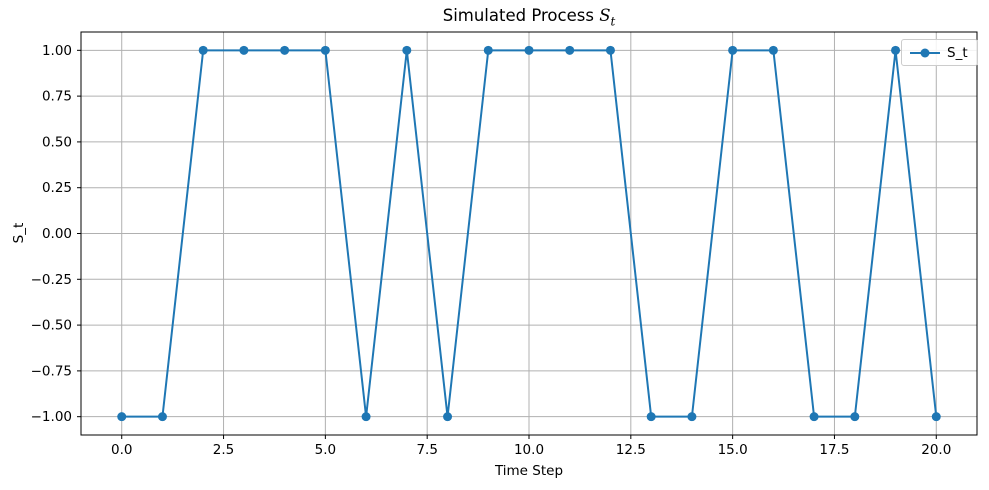 This screenshot has height=490, width=989. Describe the element at coordinates (529, 471) in the screenshot. I see `x-axis-label: Time Step` at that location.